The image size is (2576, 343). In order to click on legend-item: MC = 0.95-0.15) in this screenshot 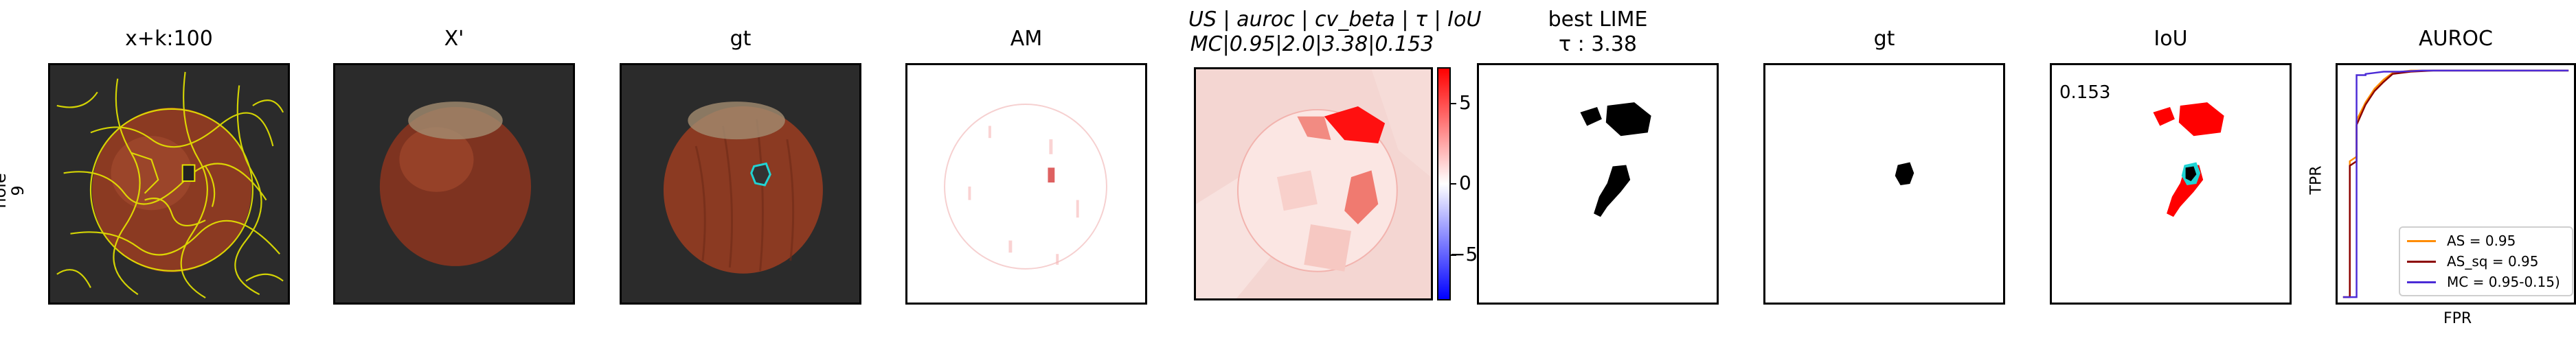, I will do `click(2486, 282)`.